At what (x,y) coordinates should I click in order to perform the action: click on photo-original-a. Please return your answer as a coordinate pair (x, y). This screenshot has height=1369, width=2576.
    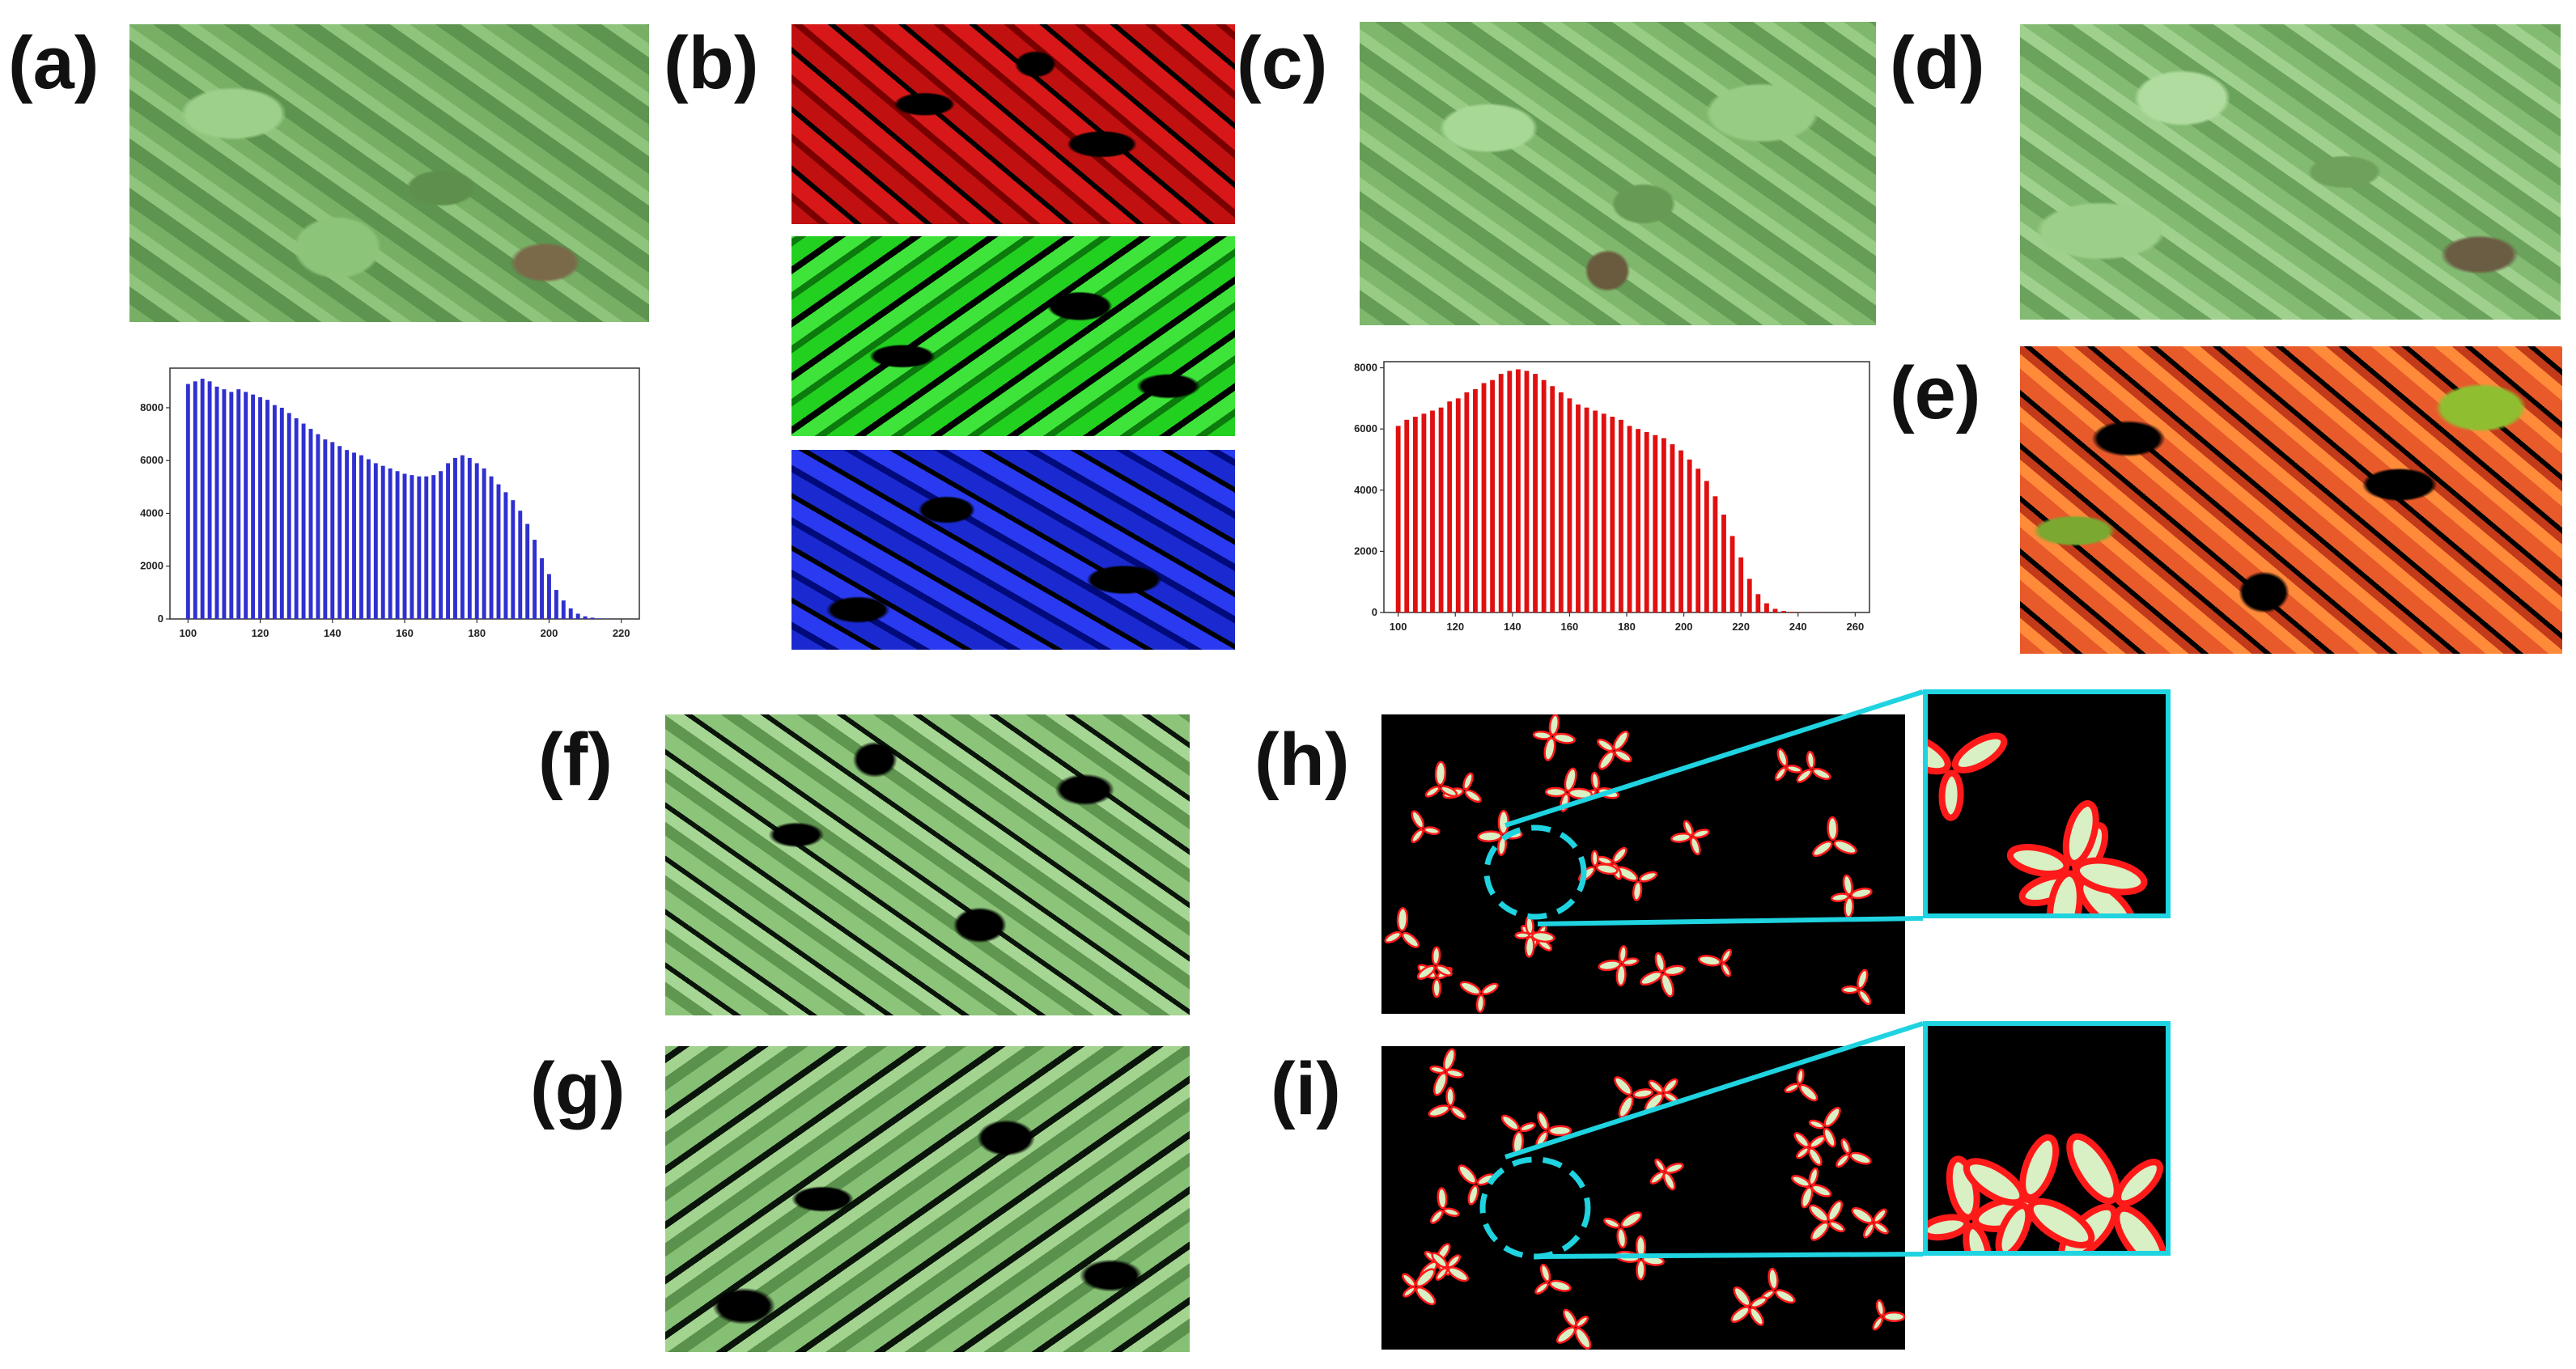
    Looking at the image, I should click on (389, 173).